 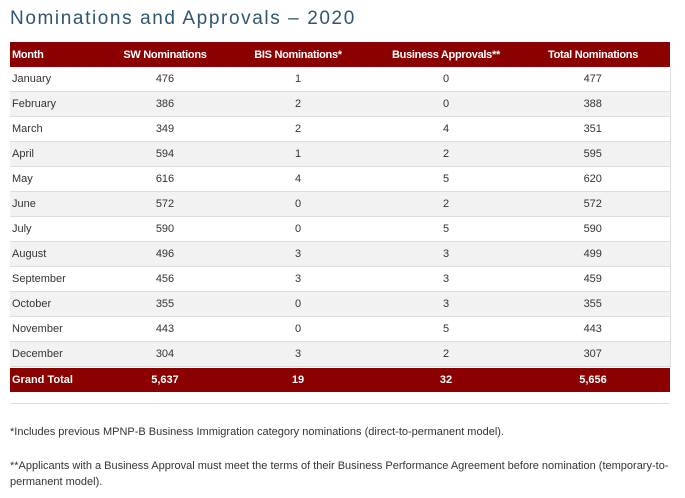 What do you see at coordinates (60, 204) in the screenshot?
I see `month-cell: June` at bounding box center [60, 204].